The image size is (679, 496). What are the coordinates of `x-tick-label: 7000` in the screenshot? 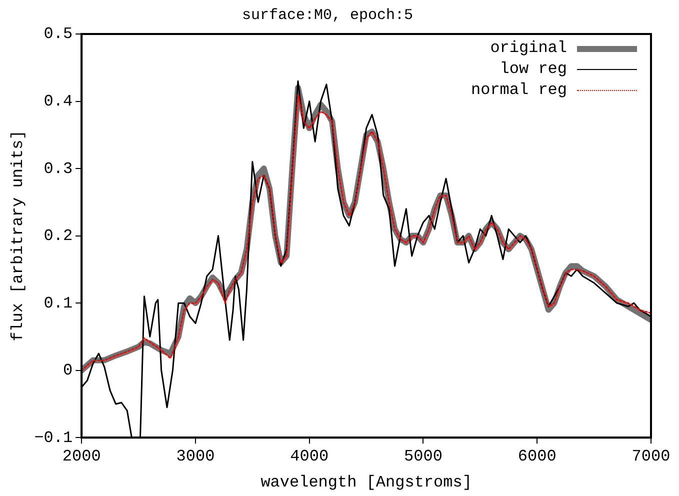 It's located at (651, 456).